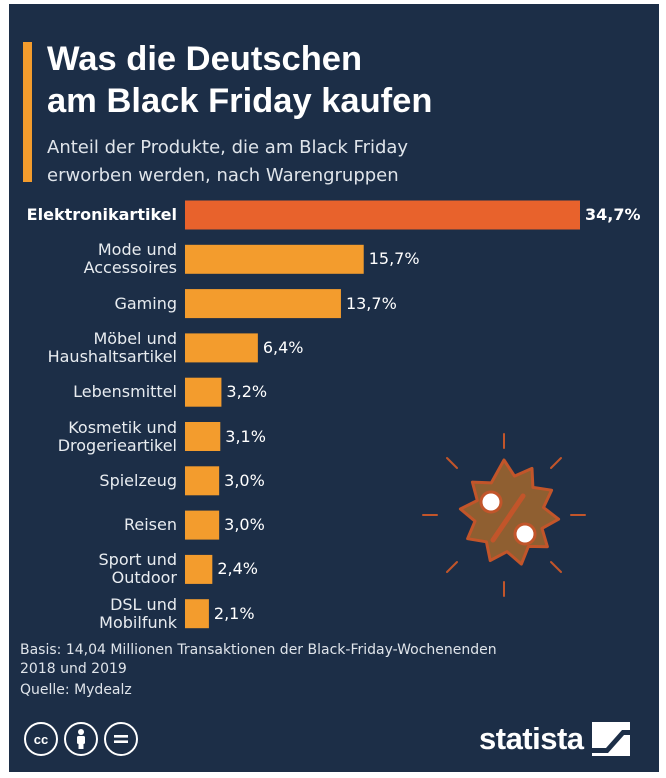  What do you see at coordinates (247, 392) in the screenshot?
I see `value-label: 3,2%` at bounding box center [247, 392].